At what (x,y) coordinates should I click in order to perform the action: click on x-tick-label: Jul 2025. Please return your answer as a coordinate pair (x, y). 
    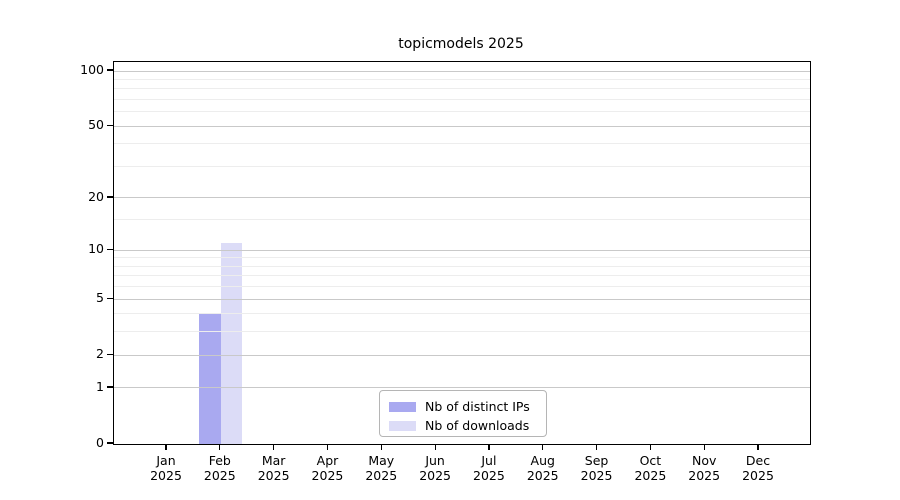
    Looking at the image, I should click on (489, 468).